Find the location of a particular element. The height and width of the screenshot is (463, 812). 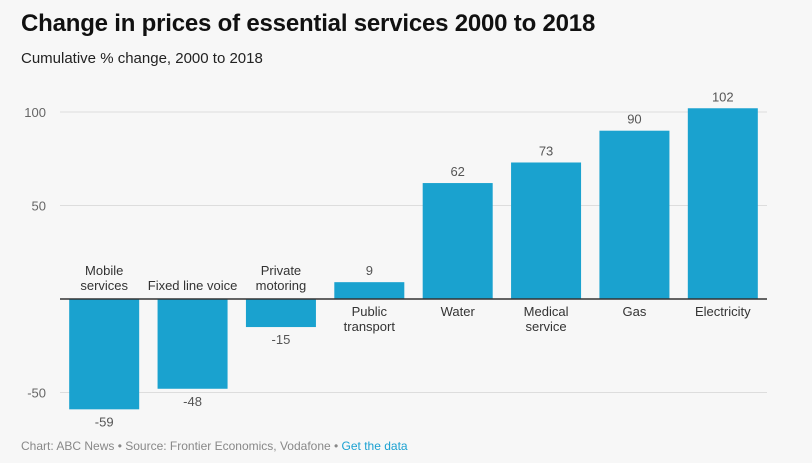

value-label: 90 is located at coordinates (634, 119).